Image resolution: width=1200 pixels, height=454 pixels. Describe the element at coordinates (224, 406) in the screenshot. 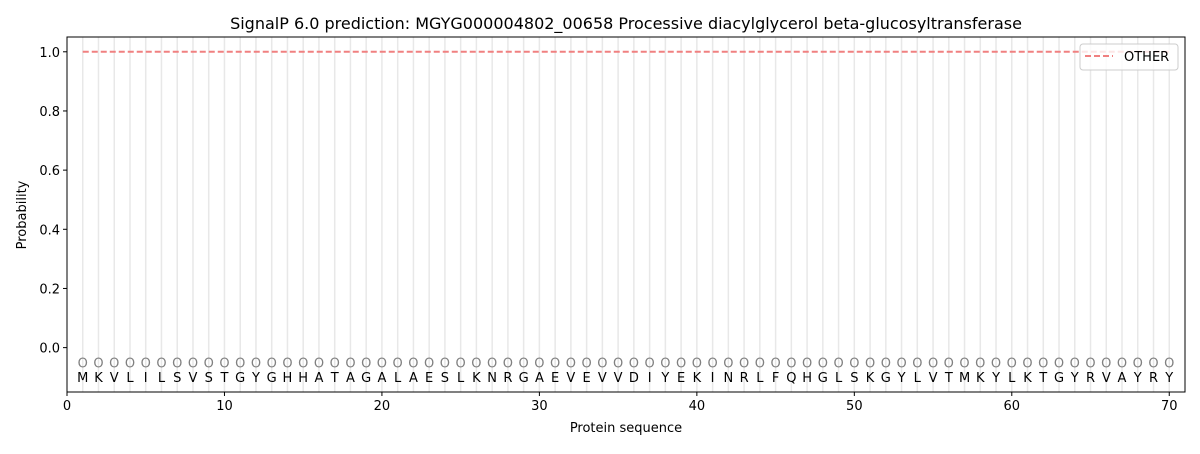

I see `x-tick-label: 10` at that location.